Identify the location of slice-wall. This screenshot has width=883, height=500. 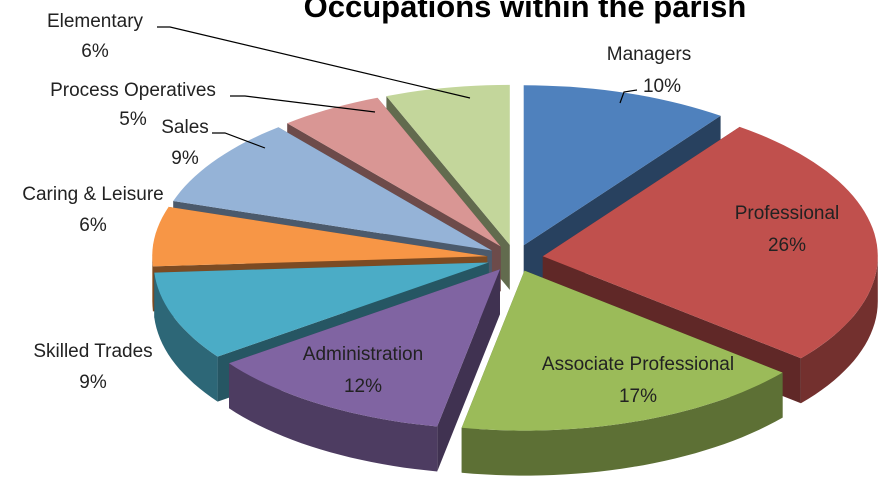
(468, 370).